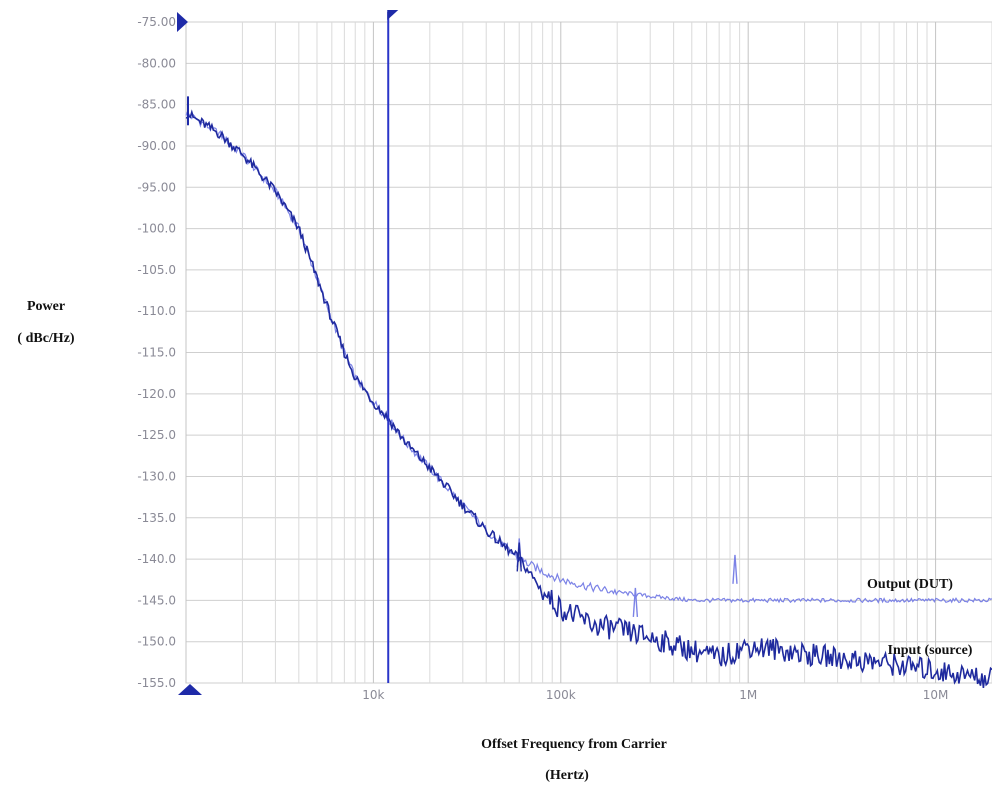 The width and height of the screenshot is (992, 787). What do you see at coordinates (156, 105) in the screenshot?
I see `y-tick-label: -85.00` at bounding box center [156, 105].